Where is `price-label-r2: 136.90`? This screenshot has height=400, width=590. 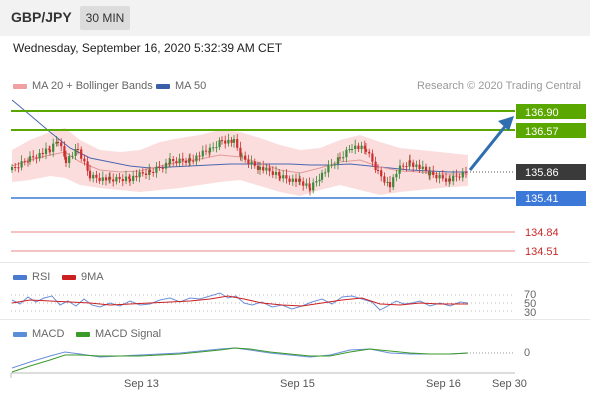
price-label-r2: 136.90 is located at coordinates (551, 111).